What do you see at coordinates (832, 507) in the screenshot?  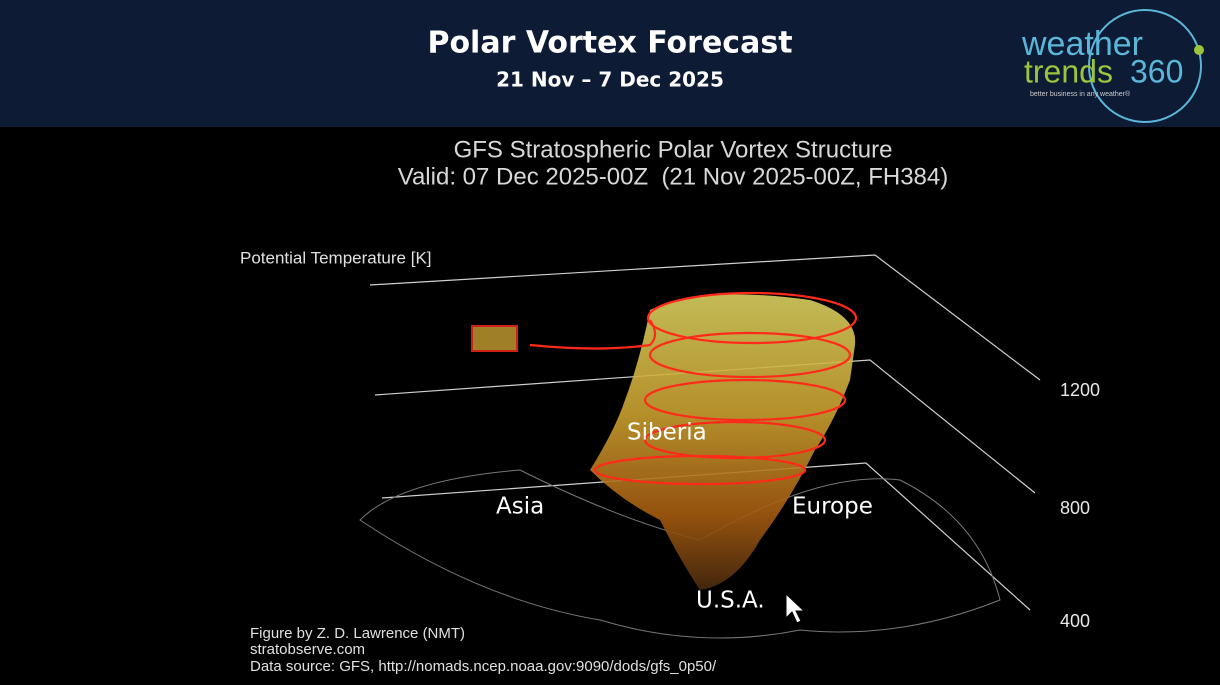 I see `annotation: Europe` at bounding box center [832, 507].